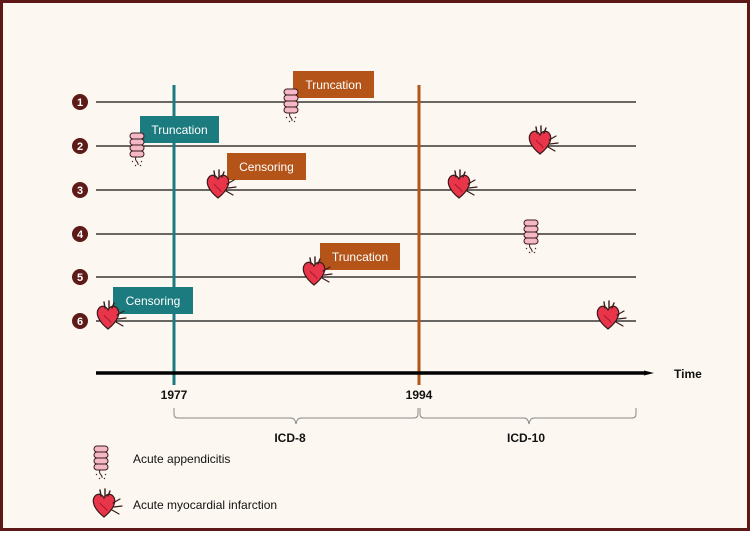 The height and width of the screenshot is (533, 750). What do you see at coordinates (296, 416) in the screenshot?
I see `brace-icd8` at bounding box center [296, 416].